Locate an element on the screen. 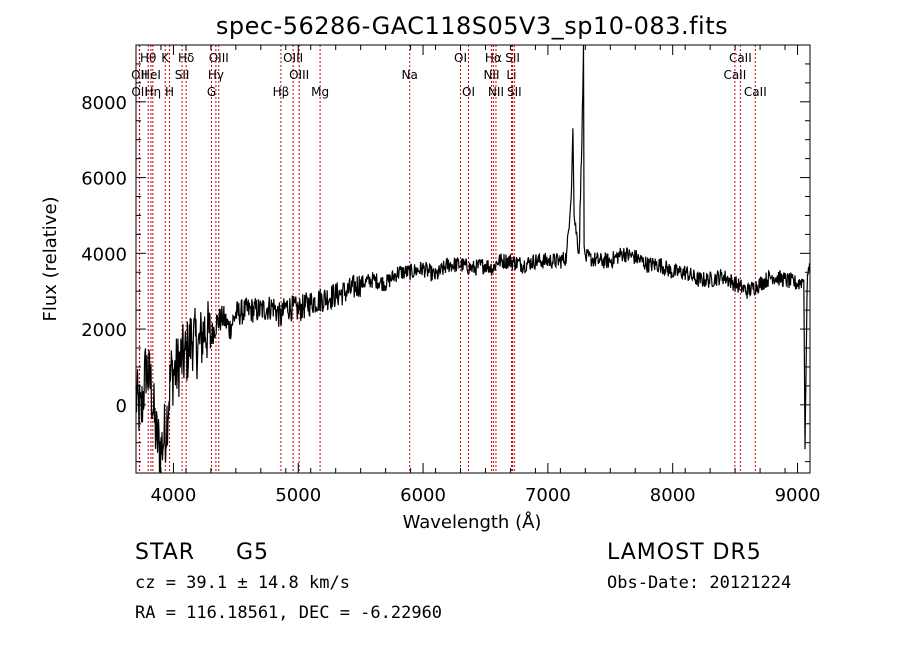 The width and height of the screenshot is (900, 649). x-tick-label: 8000 is located at coordinates (673, 495).